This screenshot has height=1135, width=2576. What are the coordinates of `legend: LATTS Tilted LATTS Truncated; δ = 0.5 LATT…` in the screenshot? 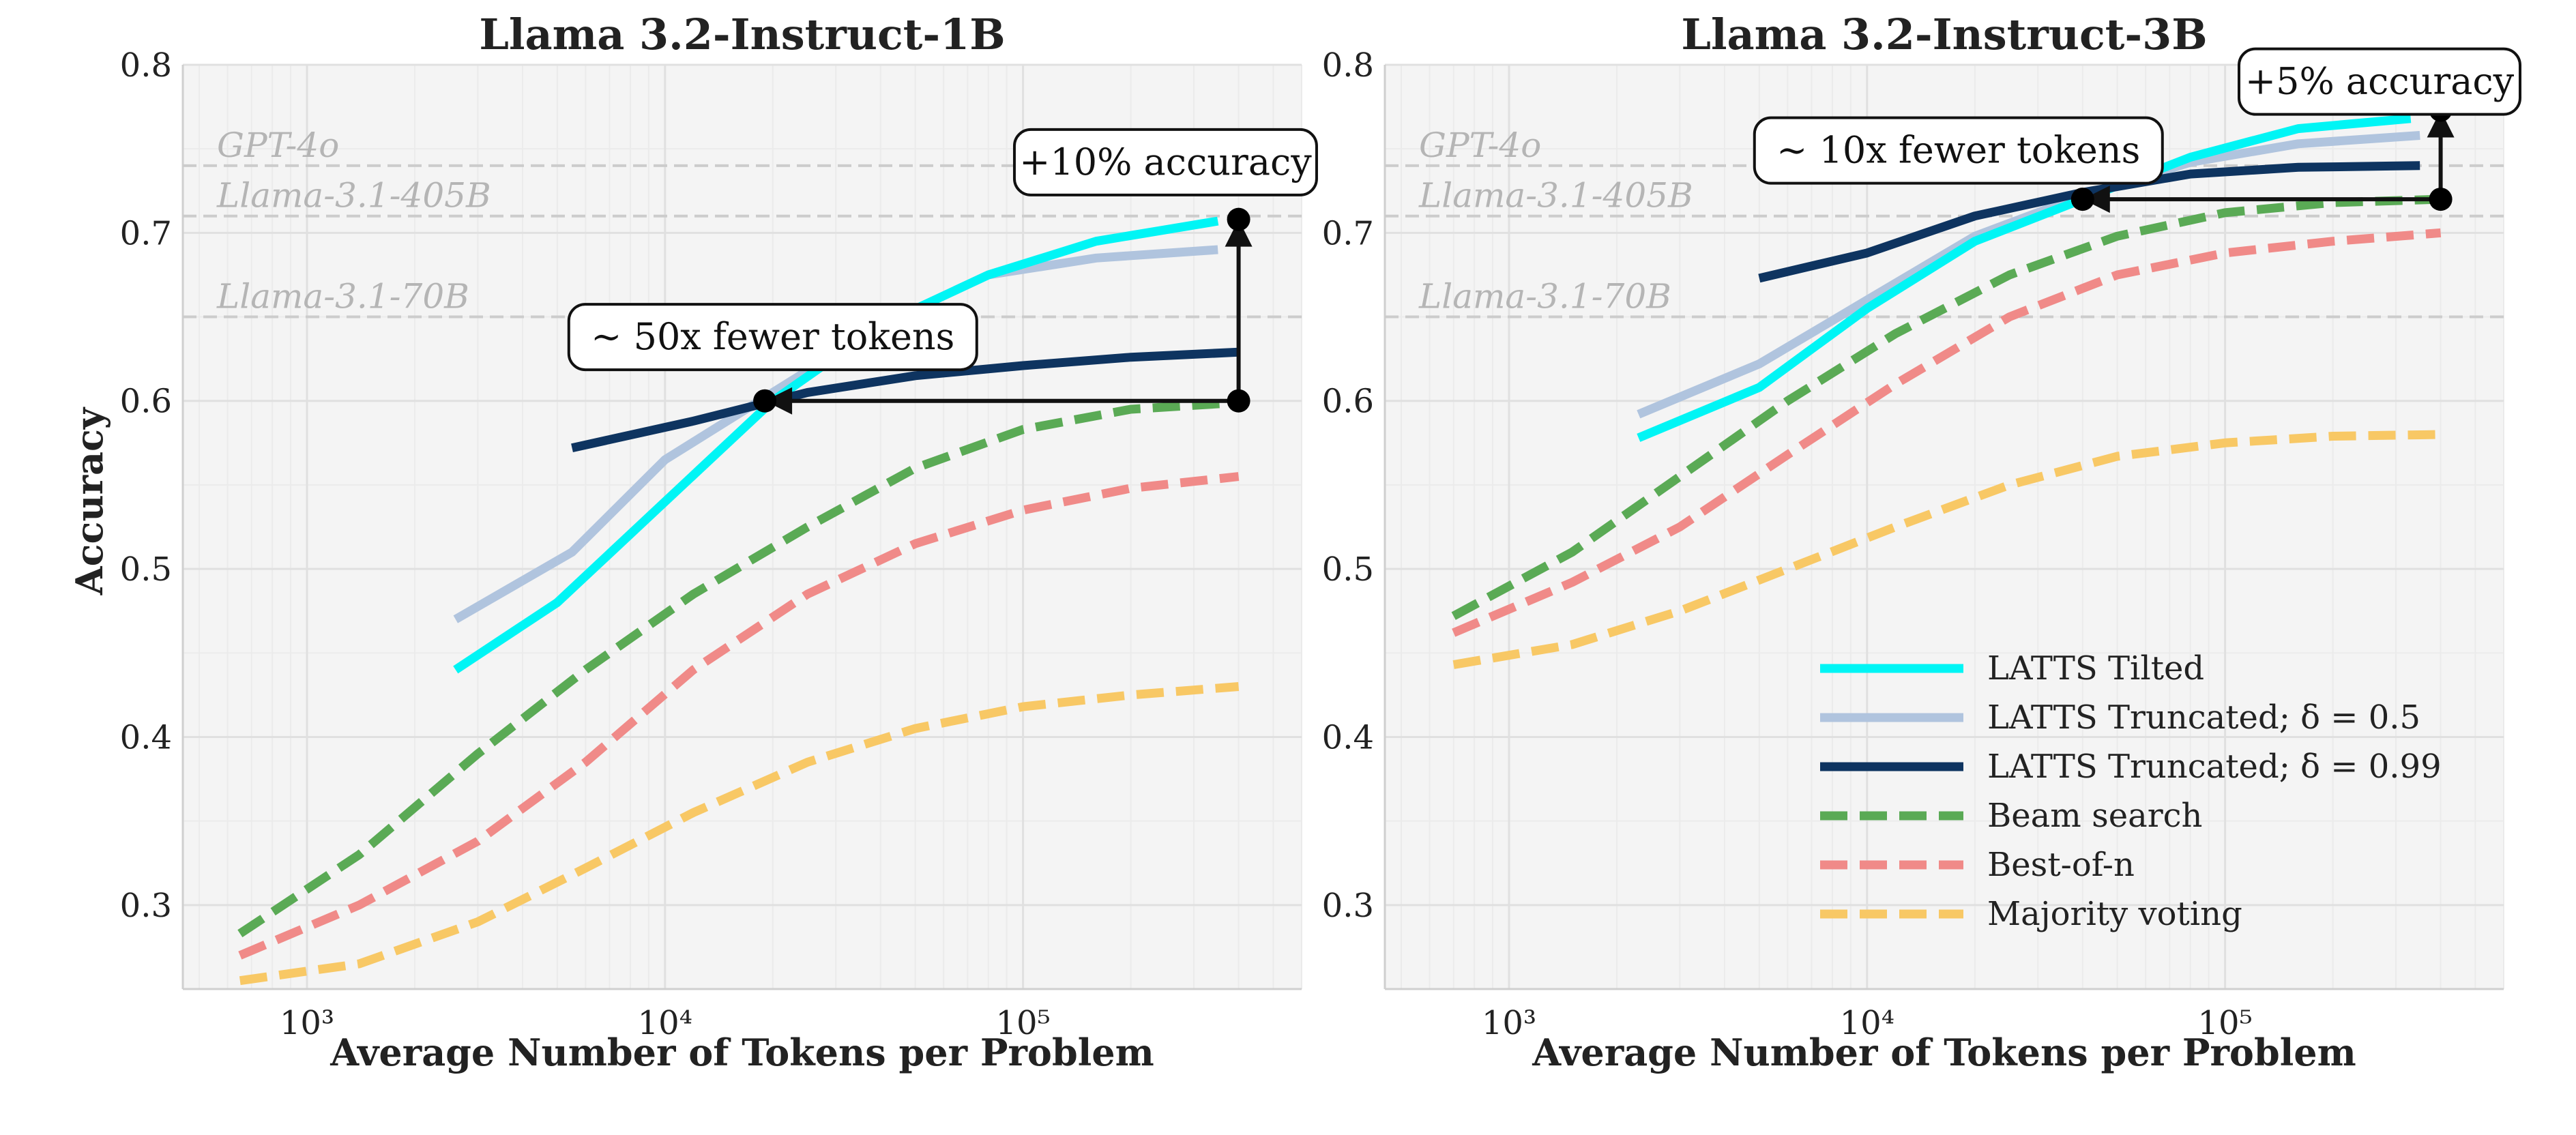 It's located at (2131, 791).